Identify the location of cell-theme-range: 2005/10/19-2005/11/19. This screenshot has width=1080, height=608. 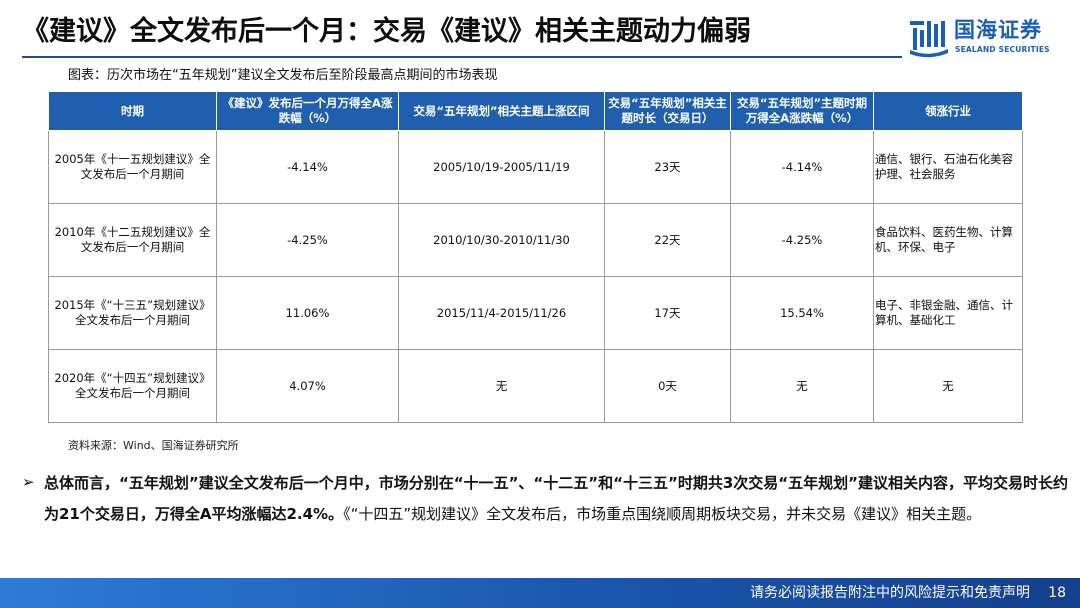
(501, 167).